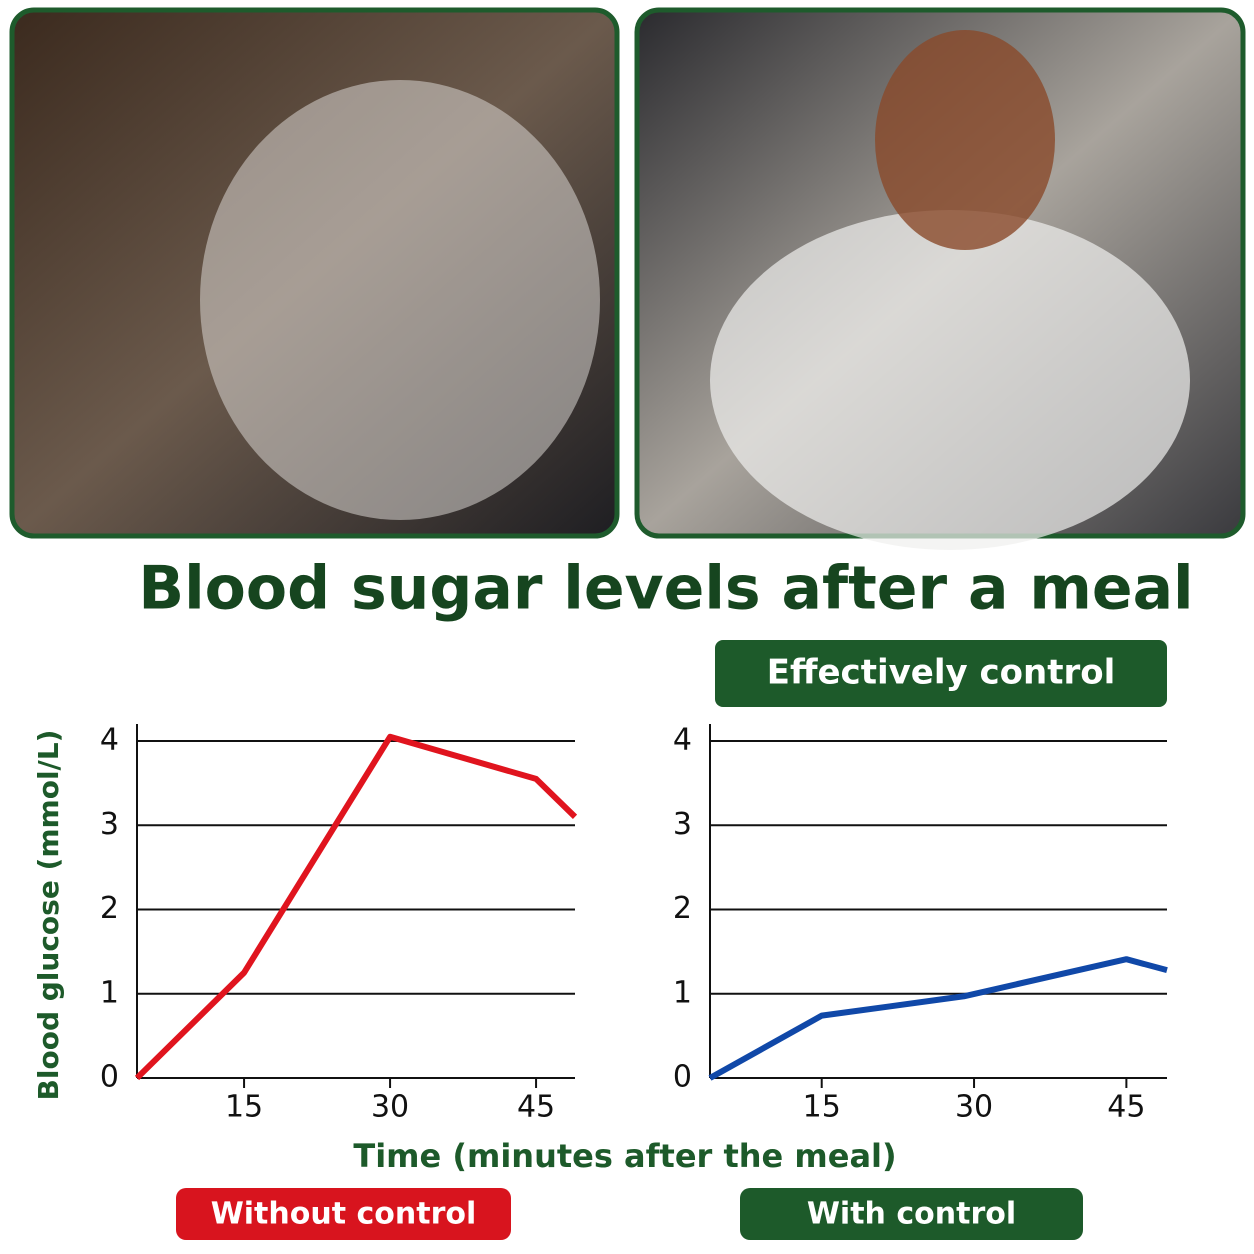 This screenshot has height=1254, width=1254. I want to click on badge-bg, so click(941, 673).